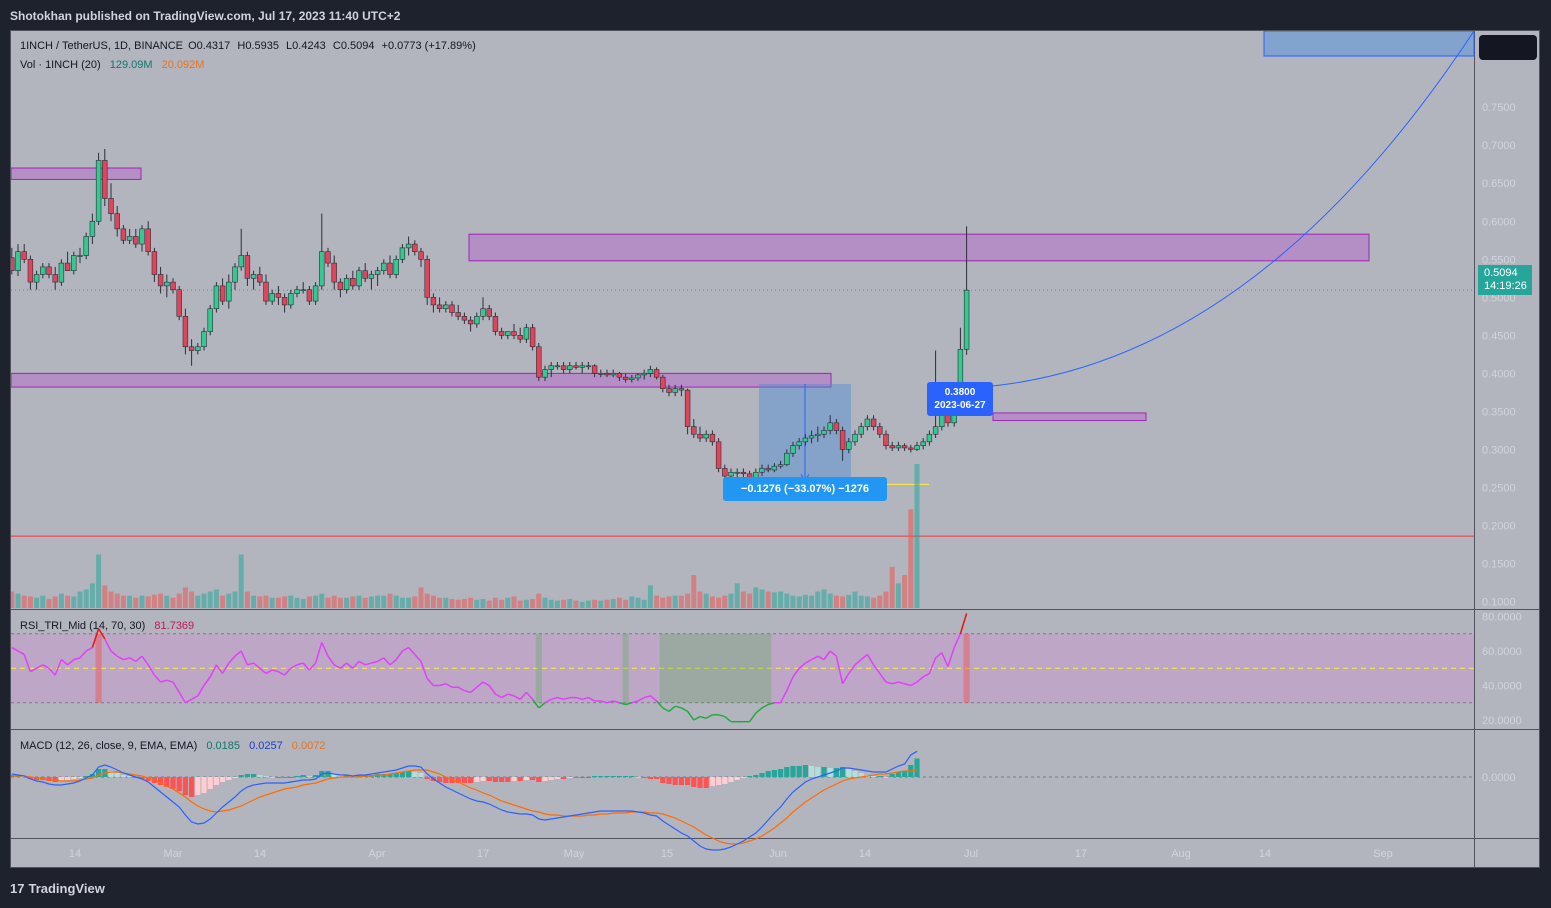 The width and height of the screenshot is (1551, 908). I want to click on macd-line, so click(464, 800).